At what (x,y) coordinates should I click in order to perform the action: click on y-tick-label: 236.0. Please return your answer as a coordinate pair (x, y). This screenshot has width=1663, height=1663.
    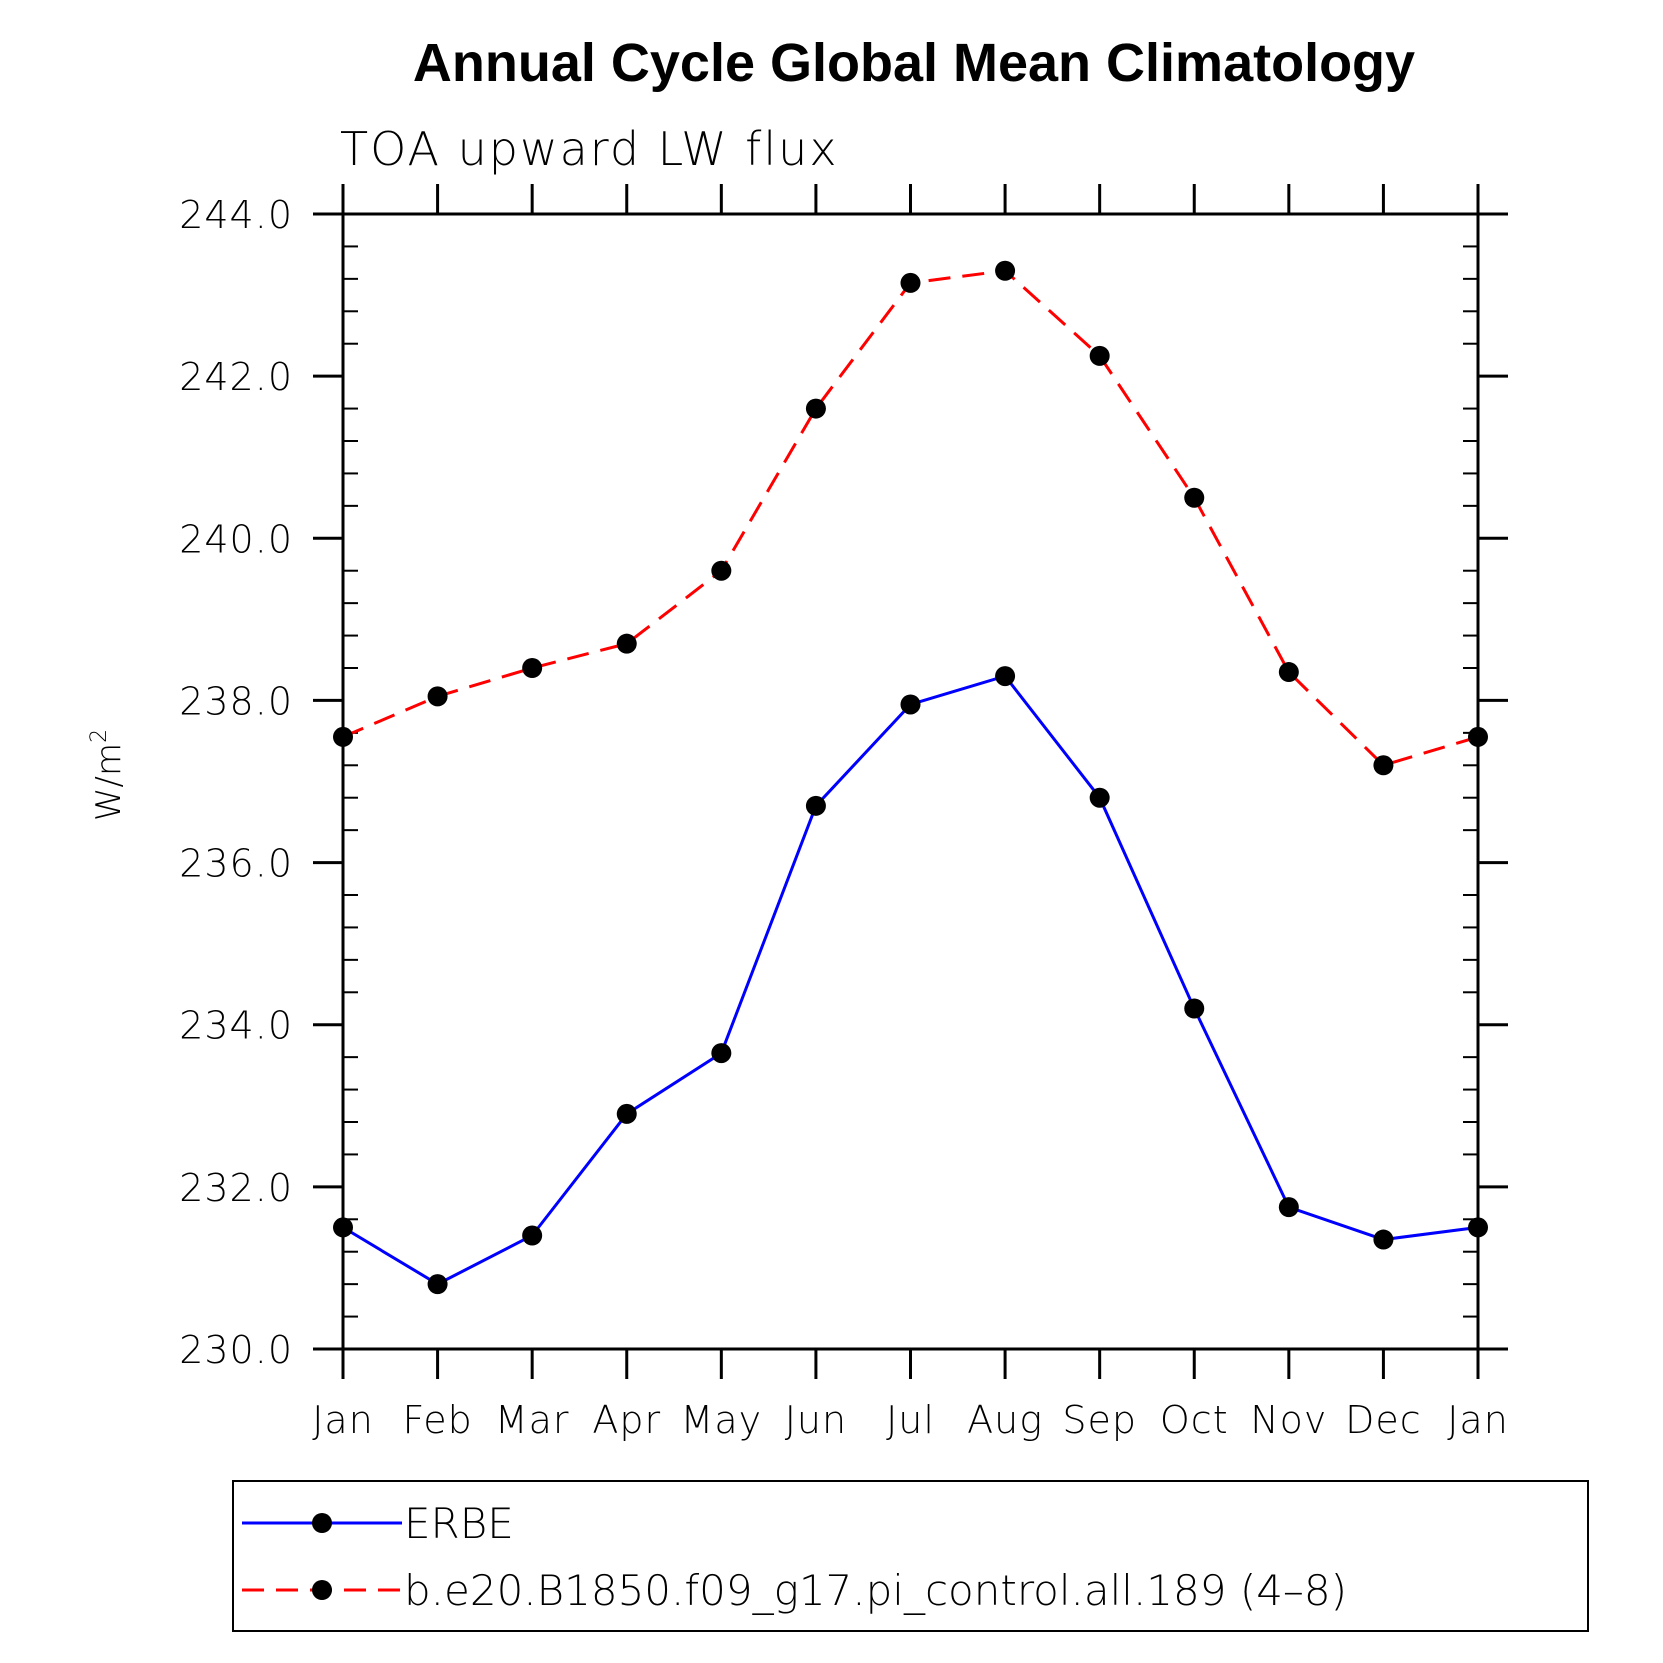
    Looking at the image, I should click on (236, 864).